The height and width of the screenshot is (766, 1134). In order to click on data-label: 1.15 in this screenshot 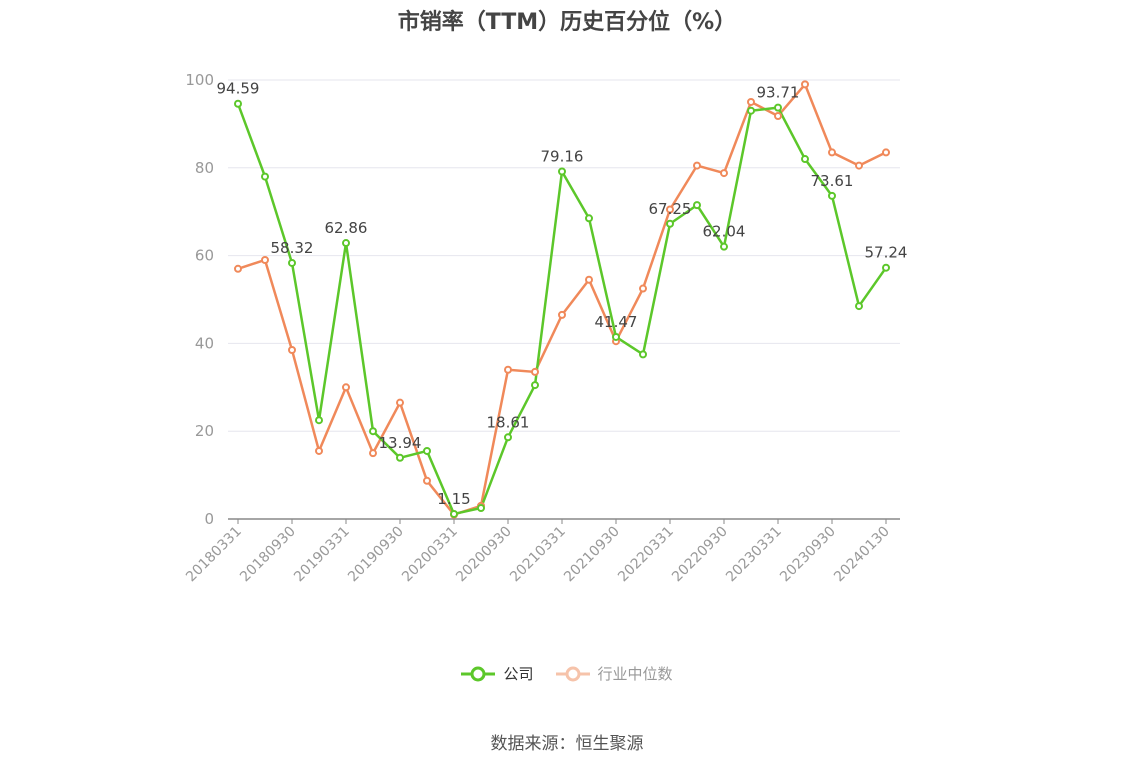, I will do `click(453, 499)`.